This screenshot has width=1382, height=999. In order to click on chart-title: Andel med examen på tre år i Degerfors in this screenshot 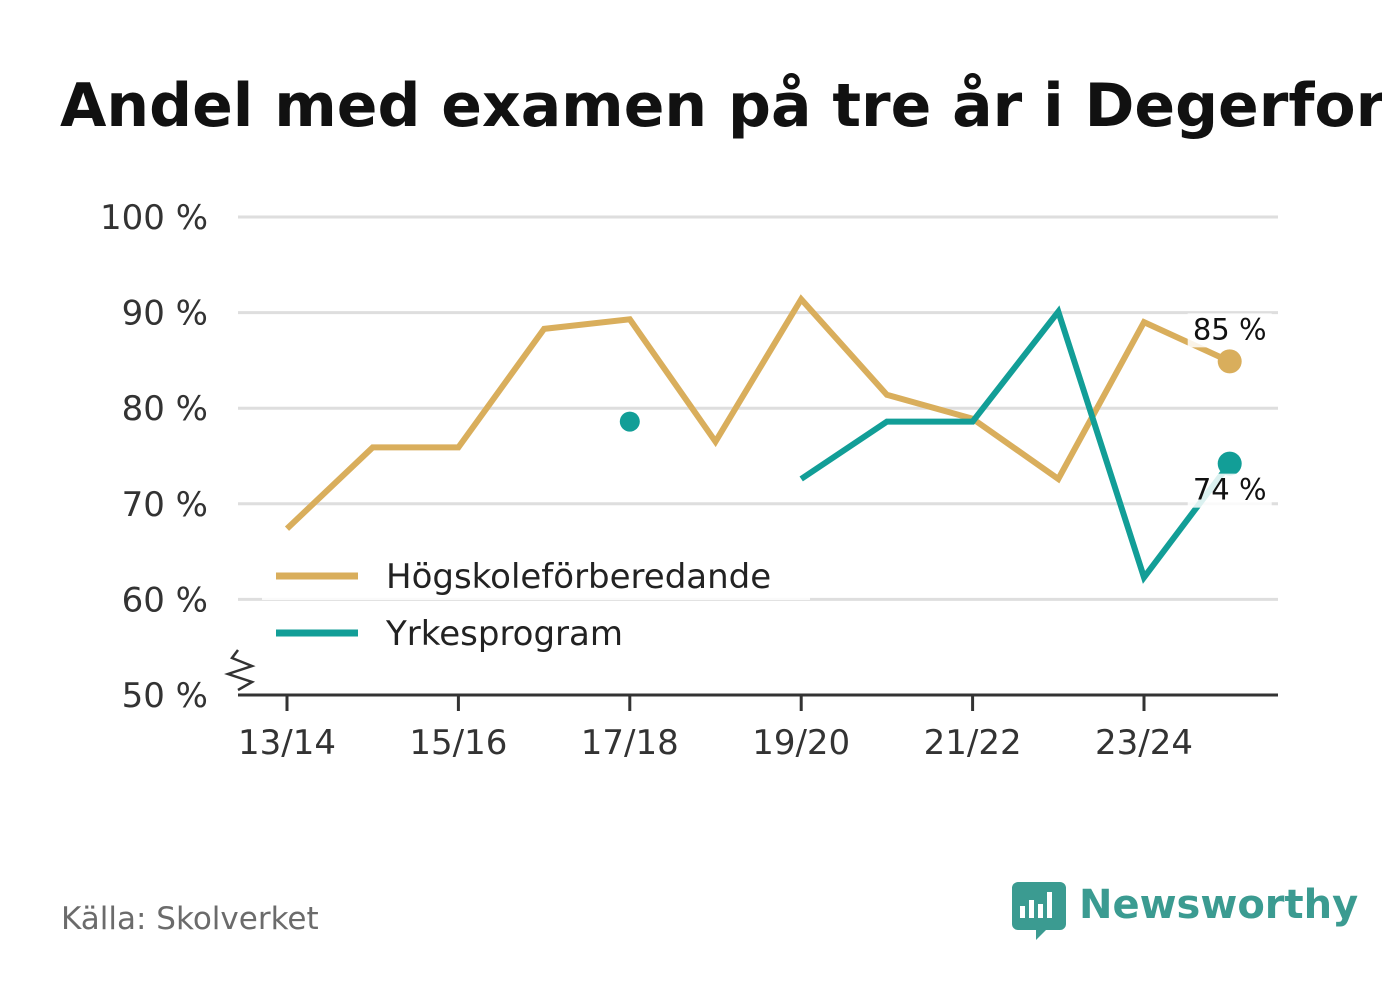, I will do `click(721, 106)`.